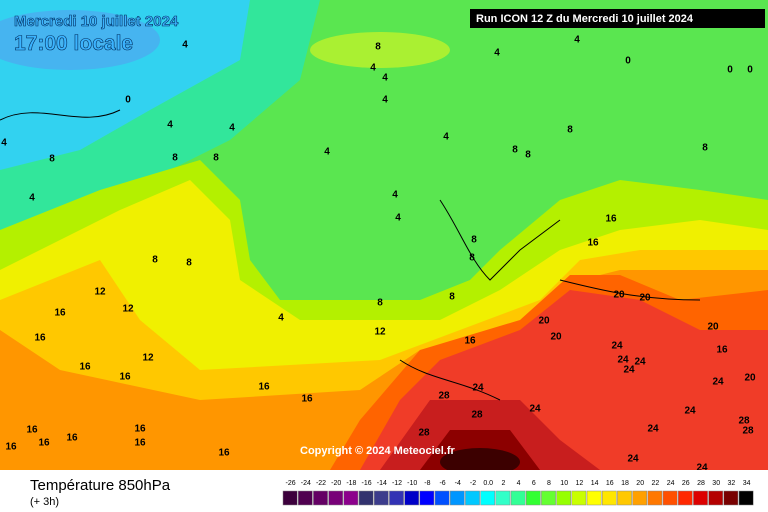 The image size is (768, 512). Describe the element at coordinates (580, 483) in the screenshot. I see `scale-label: 12` at that location.